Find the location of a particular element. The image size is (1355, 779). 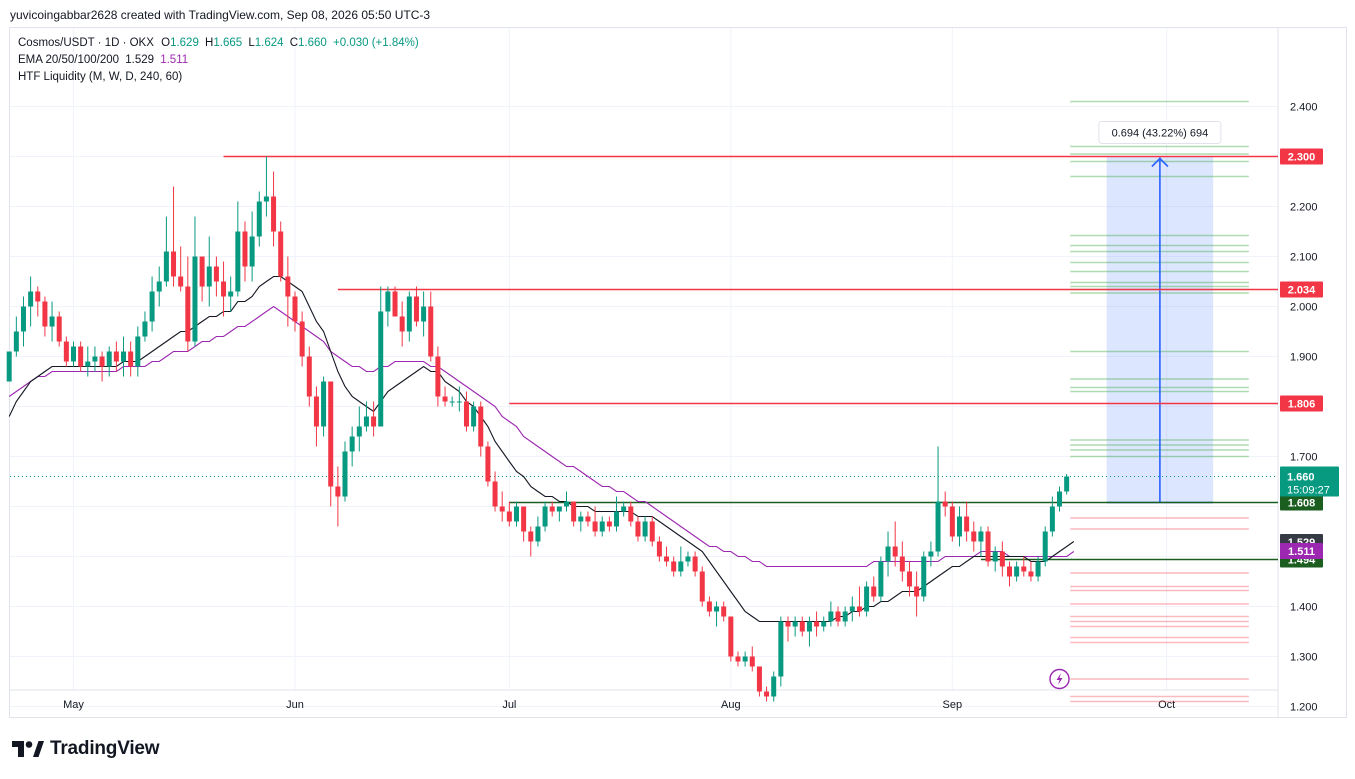

resistance-tag: 1.806 is located at coordinates (1301, 403).